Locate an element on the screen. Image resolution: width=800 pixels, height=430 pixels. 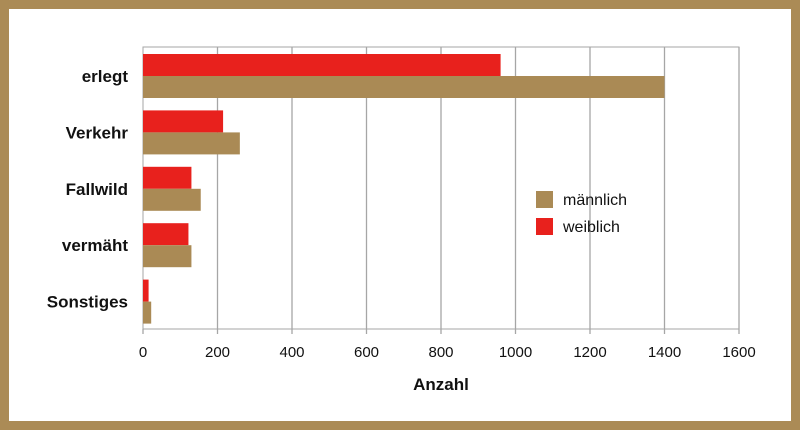
legend: männlich weiblich is located at coordinates (581, 213).